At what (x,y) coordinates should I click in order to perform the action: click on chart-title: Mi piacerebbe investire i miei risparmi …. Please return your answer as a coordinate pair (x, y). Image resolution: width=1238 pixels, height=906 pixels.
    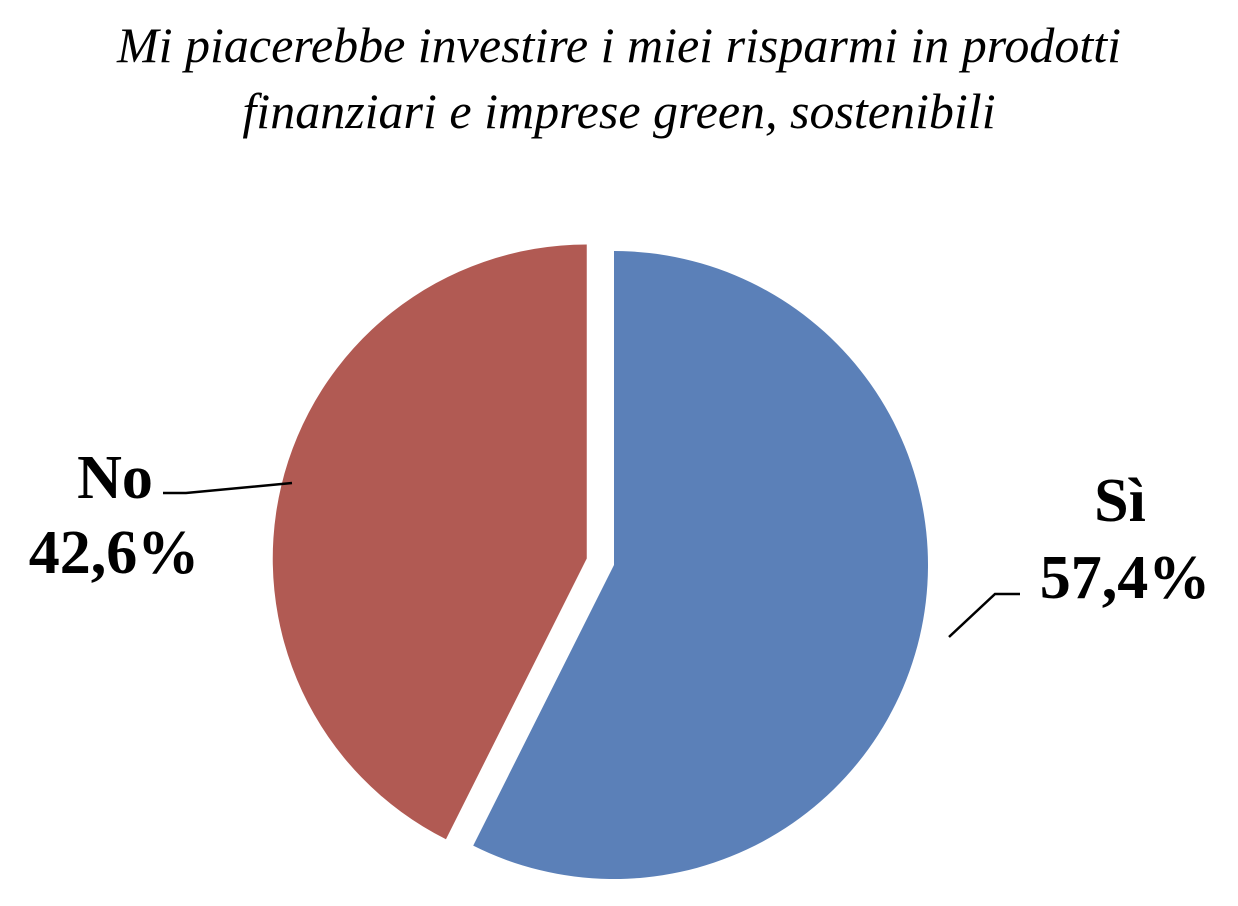
    Looking at the image, I should click on (619, 78).